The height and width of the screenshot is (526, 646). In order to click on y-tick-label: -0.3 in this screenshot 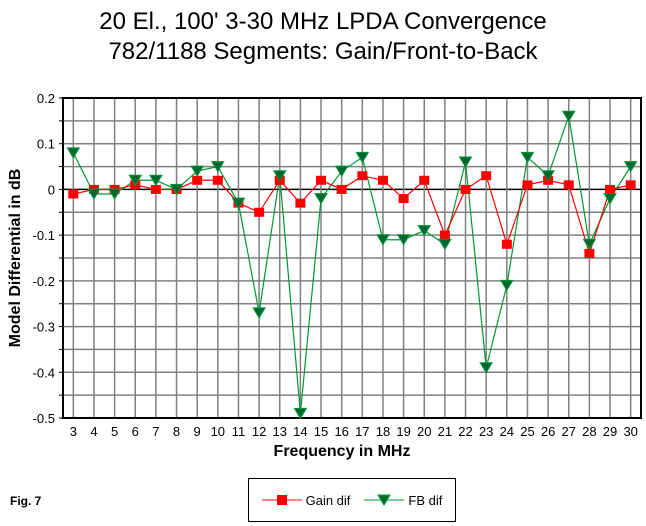, I will do `click(44, 327)`.